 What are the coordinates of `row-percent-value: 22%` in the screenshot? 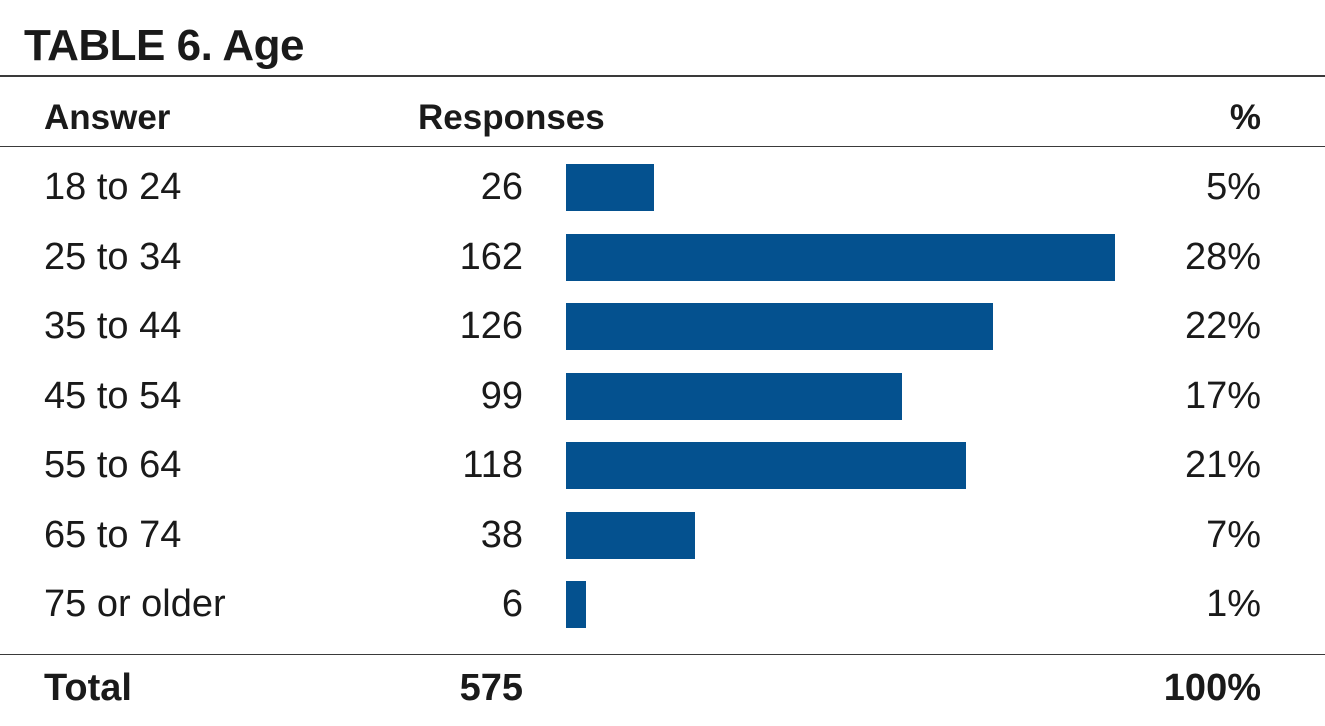 It's located at (1222, 326).